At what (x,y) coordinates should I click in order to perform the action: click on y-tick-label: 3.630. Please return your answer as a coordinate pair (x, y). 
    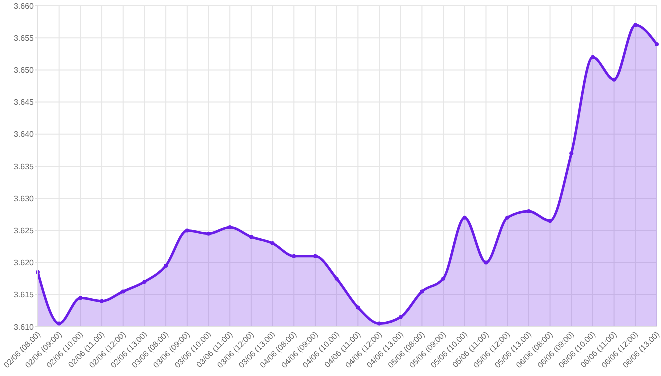
    Looking at the image, I should click on (24, 199).